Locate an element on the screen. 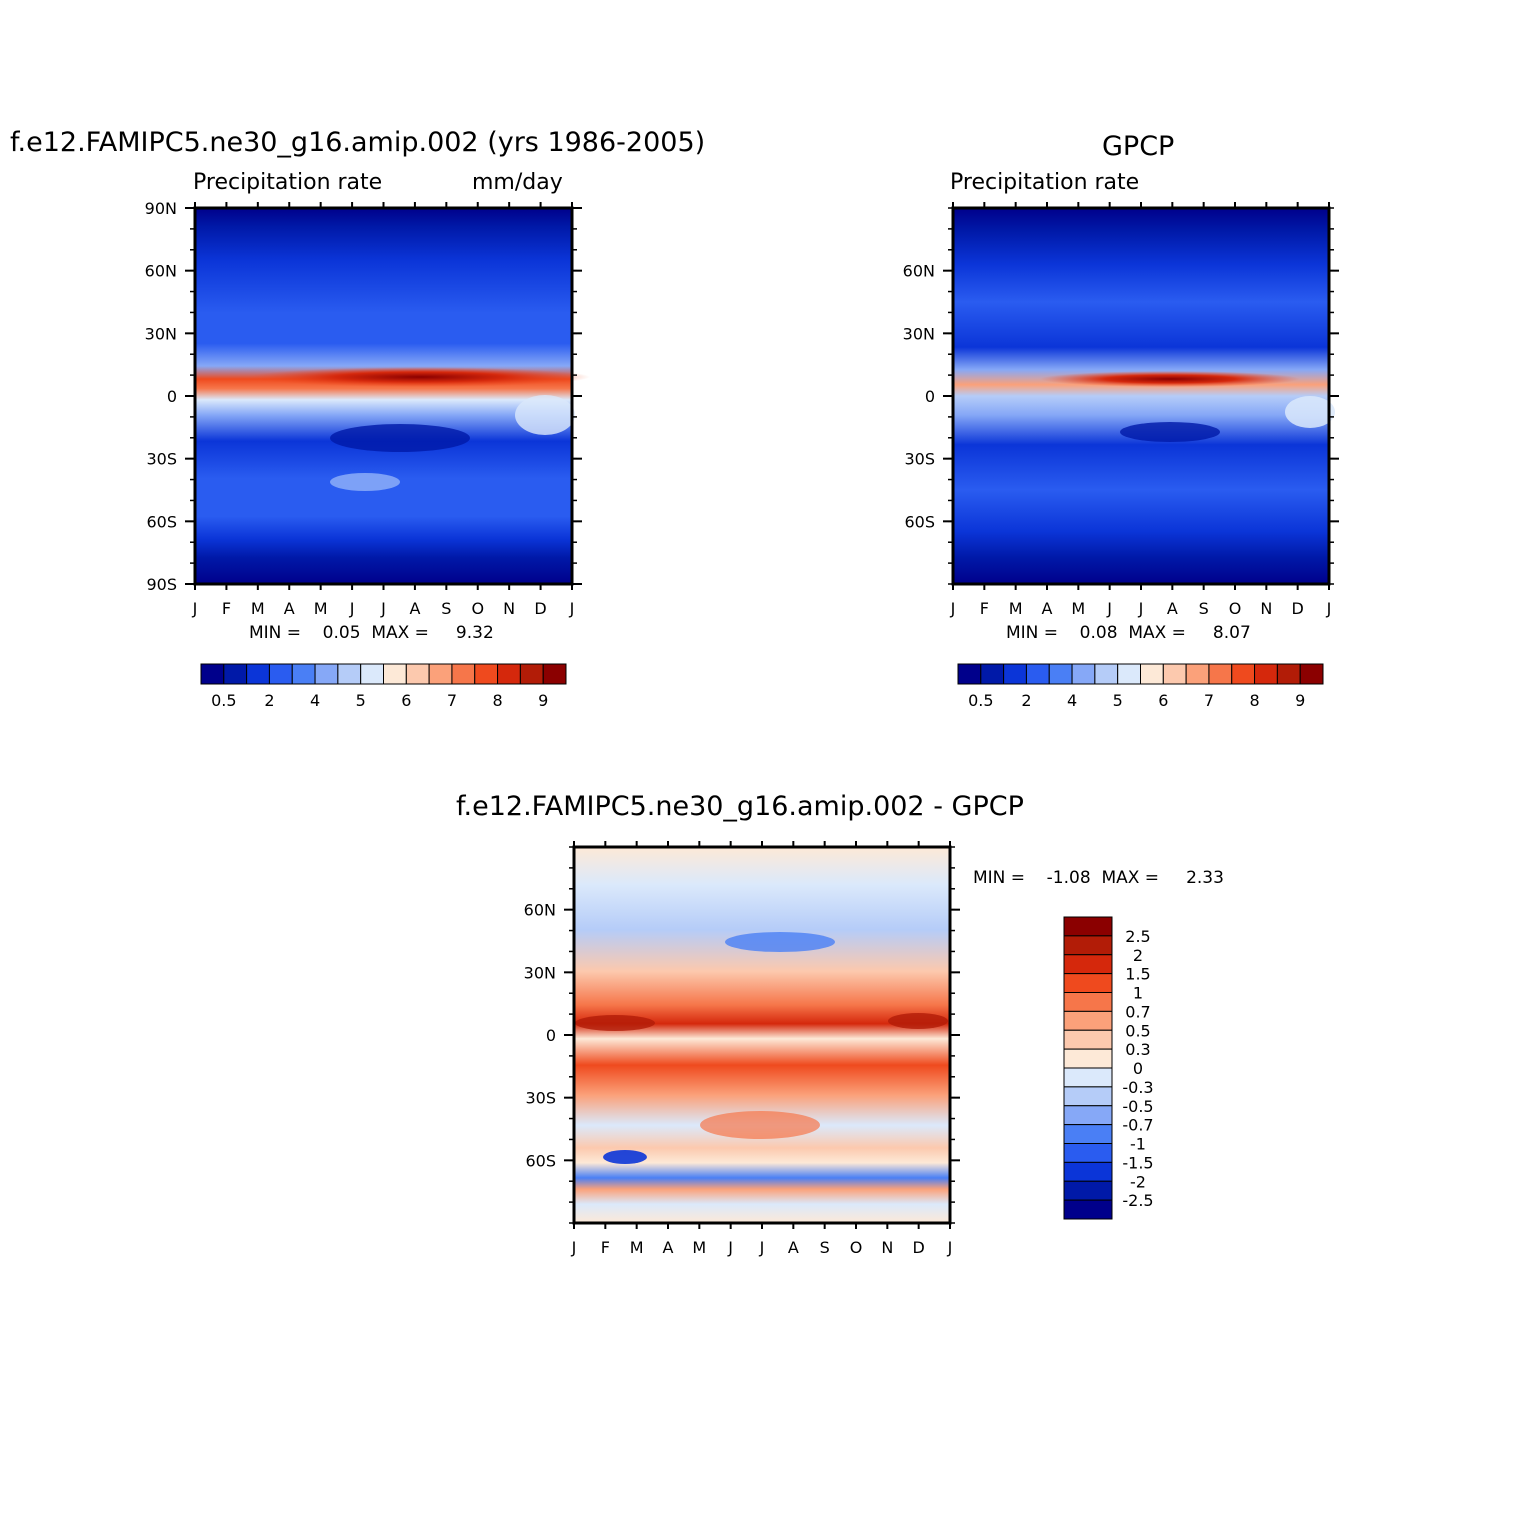  diff-colorbar-label: 0.3 is located at coordinates (1137, 1049).